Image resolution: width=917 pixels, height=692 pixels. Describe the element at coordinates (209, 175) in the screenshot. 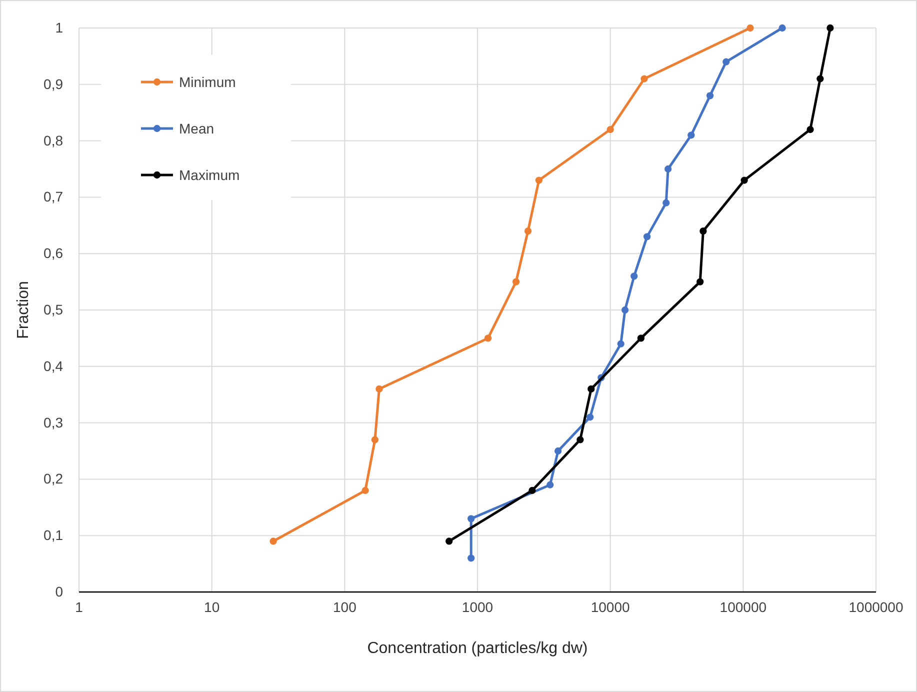

I see `legend-label: Maximum` at that location.